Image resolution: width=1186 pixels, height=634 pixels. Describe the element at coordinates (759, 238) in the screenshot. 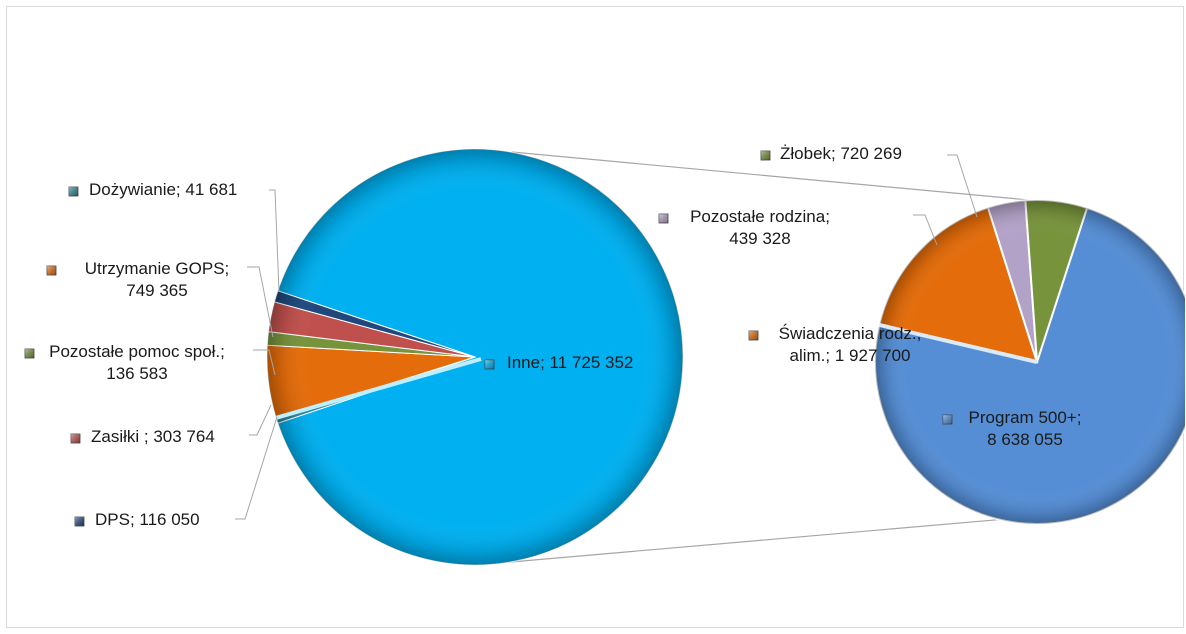

I see `label-text-rodzina-1: 439 328` at that location.